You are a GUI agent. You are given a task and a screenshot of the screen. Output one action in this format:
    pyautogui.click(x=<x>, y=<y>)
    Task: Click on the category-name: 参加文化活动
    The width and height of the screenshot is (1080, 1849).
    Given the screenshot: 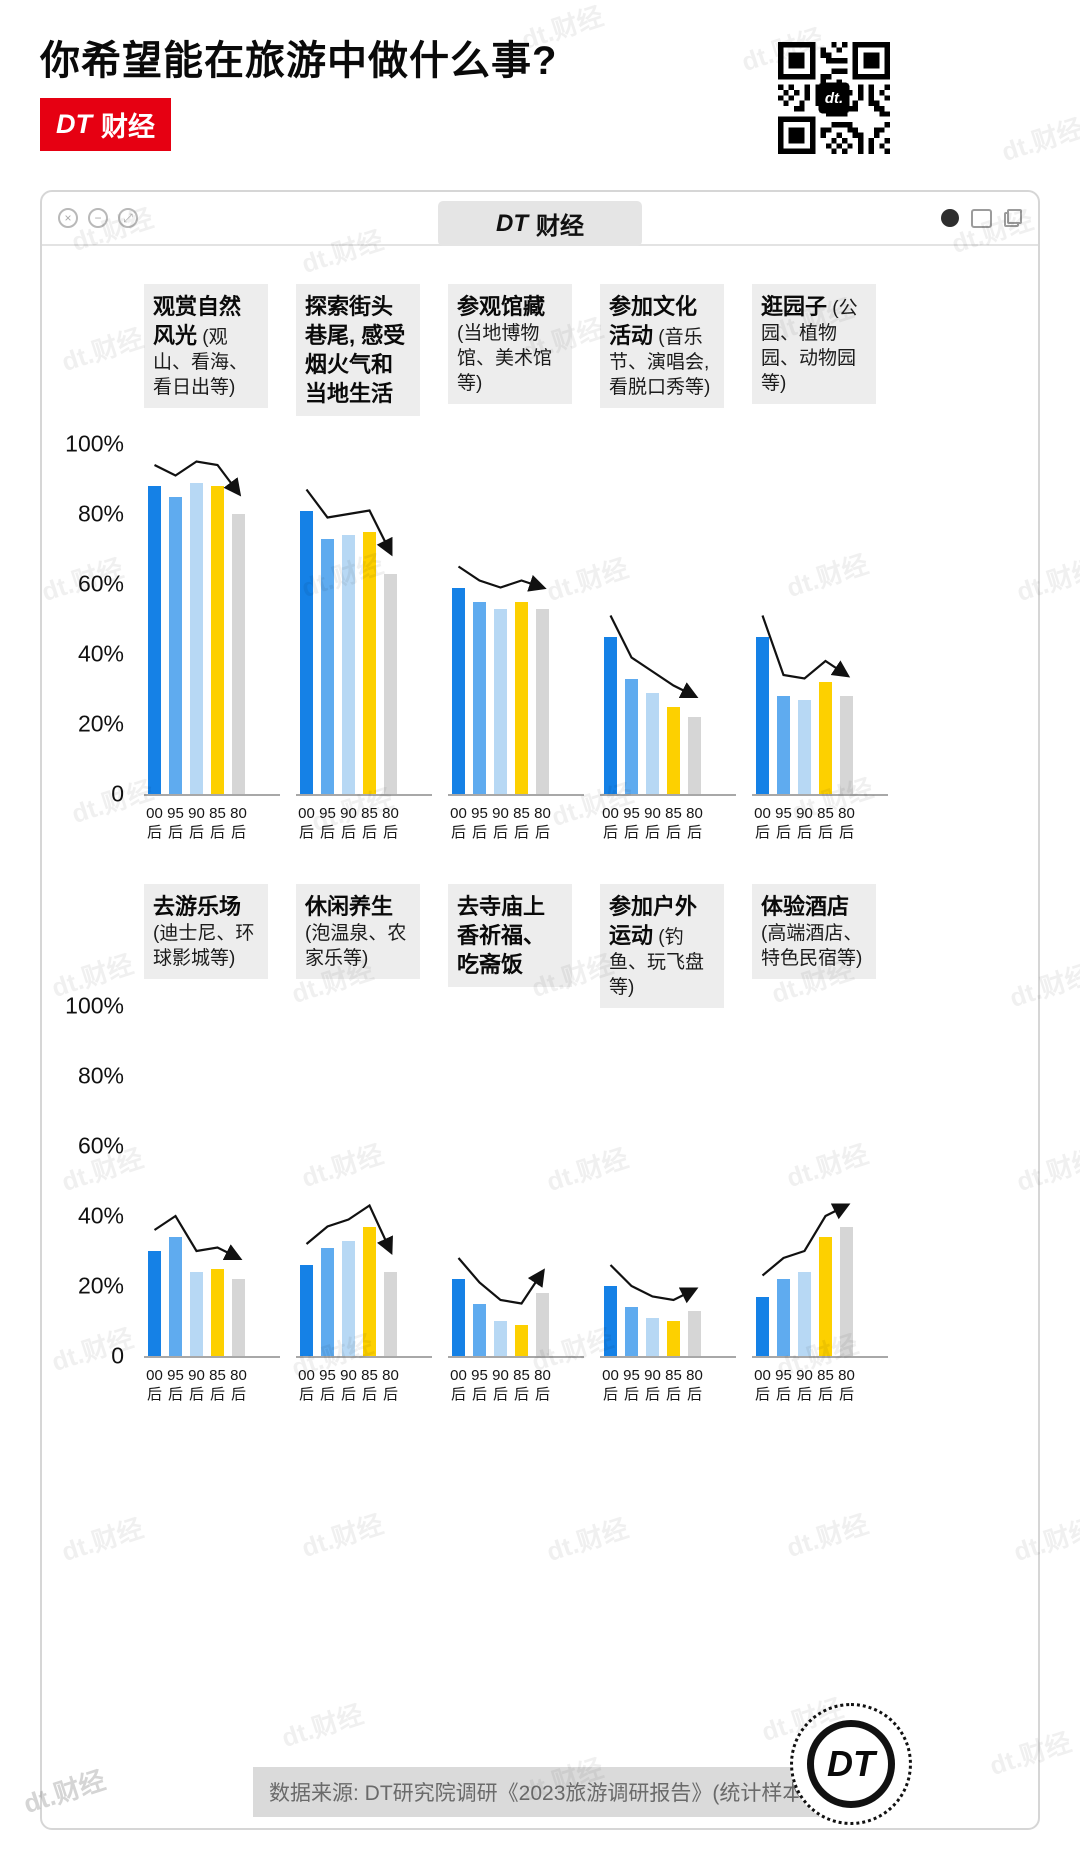 What is the action you would take?
    pyautogui.click(x=653, y=321)
    